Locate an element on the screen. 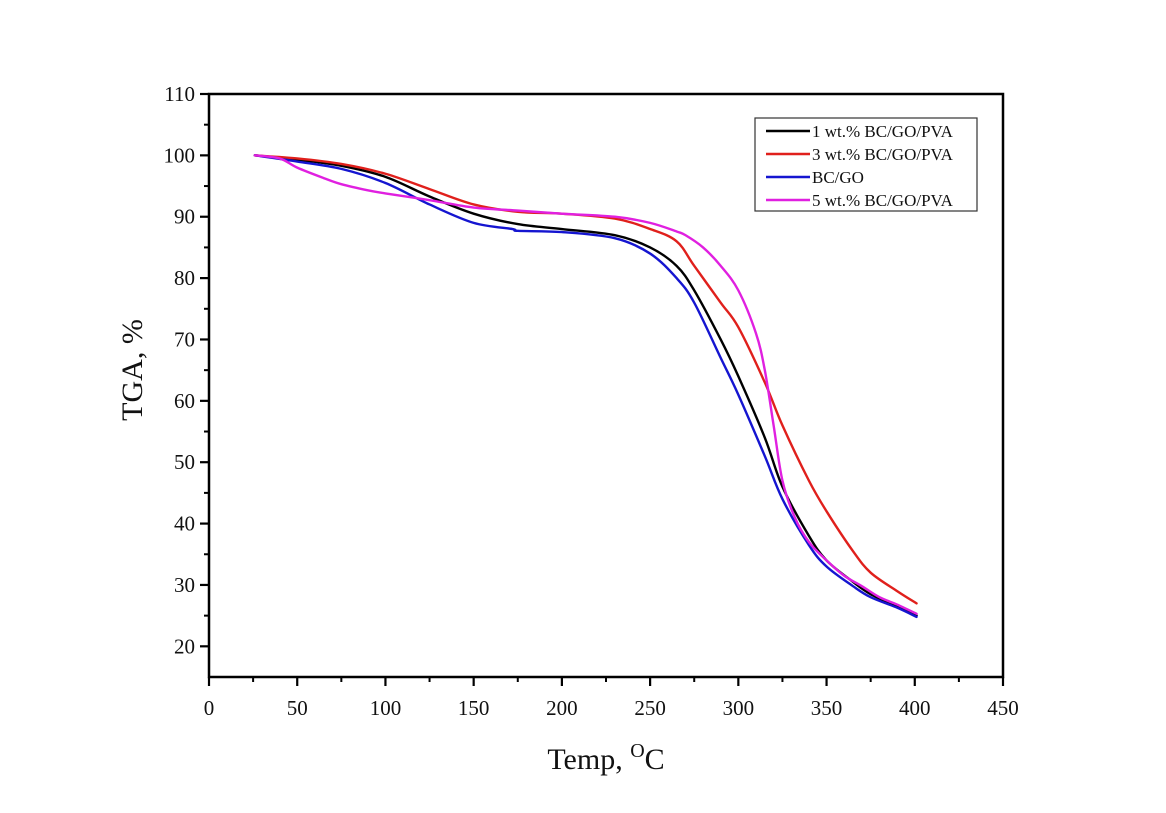 The image size is (1166, 813). y-tick-label: 110 is located at coordinates (179, 94).